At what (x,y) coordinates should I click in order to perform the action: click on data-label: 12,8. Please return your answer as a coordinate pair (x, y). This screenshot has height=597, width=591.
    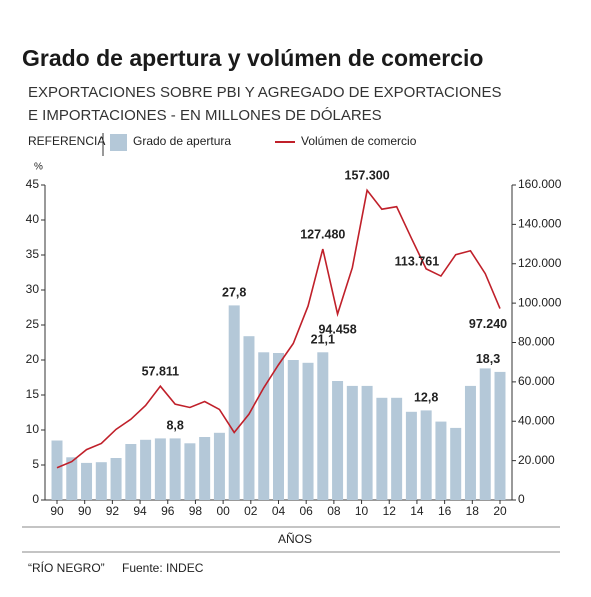
    Looking at the image, I should click on (426, 398).